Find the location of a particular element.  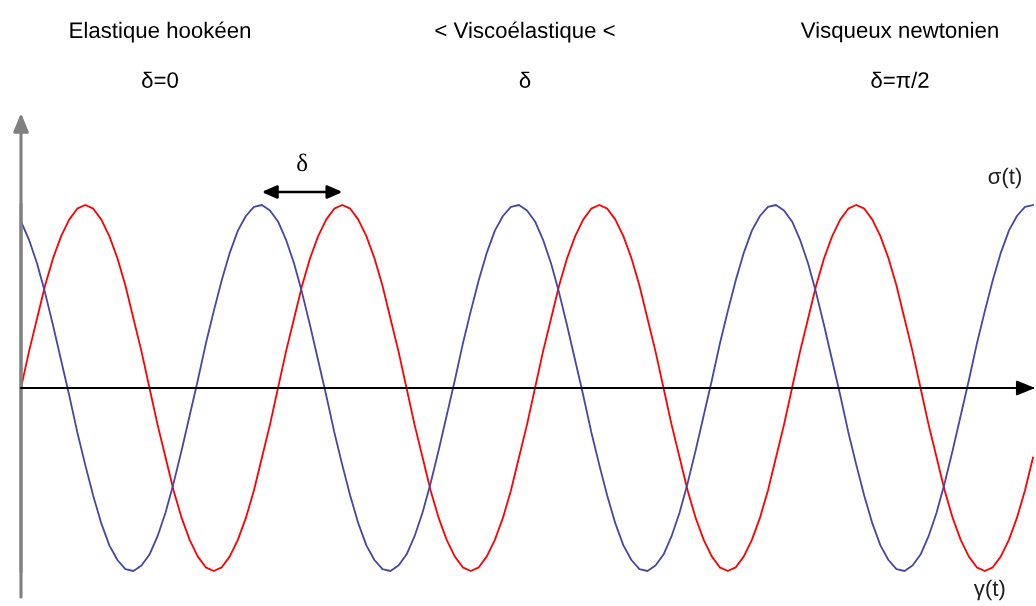

text: Visqueux newtonien is located at coordinates (899, 32).